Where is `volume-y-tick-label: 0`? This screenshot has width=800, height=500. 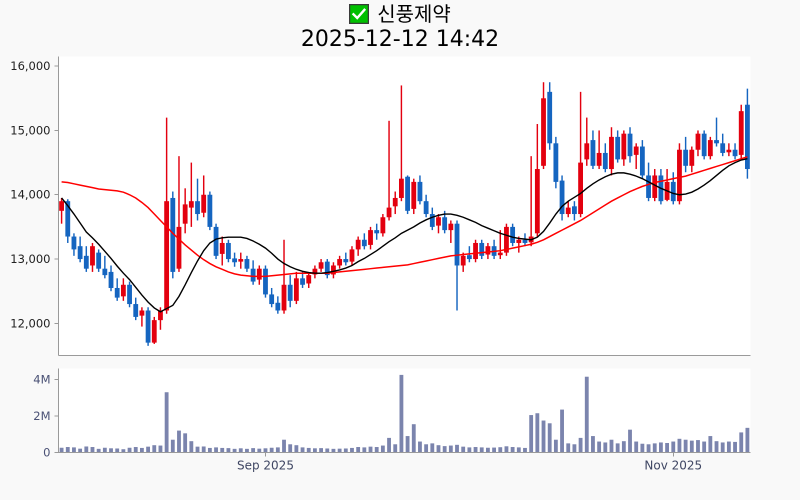 volume-y-tick-label: 0 is located at coordinates (46, 453).